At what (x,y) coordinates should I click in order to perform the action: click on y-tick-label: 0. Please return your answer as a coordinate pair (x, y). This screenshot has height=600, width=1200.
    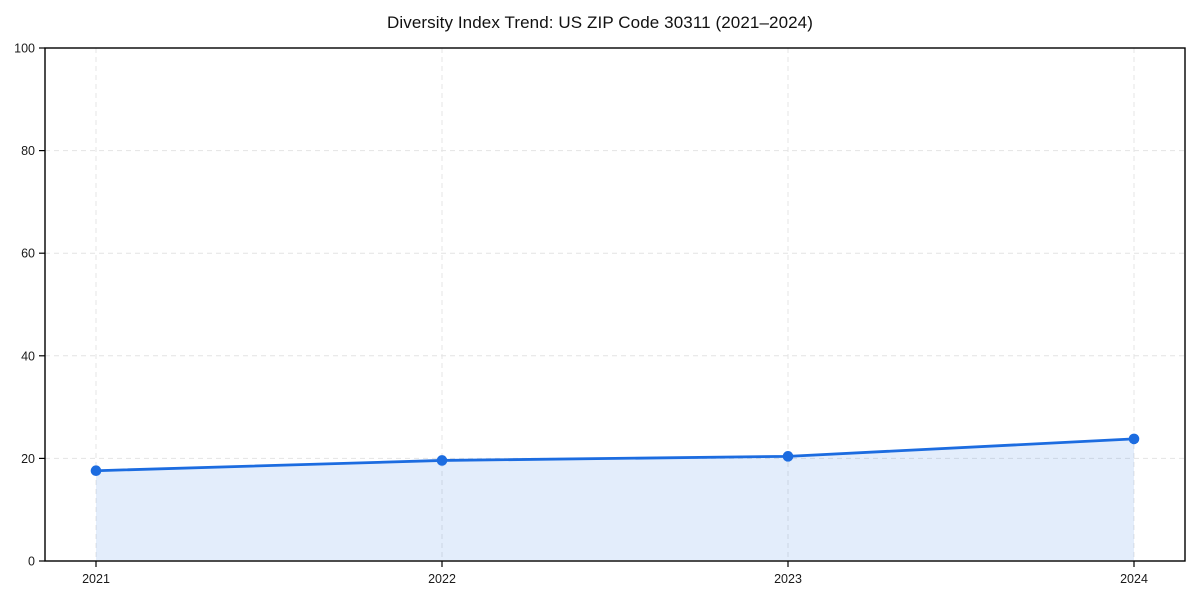
    Looking at the image, I should click on (31, 562).